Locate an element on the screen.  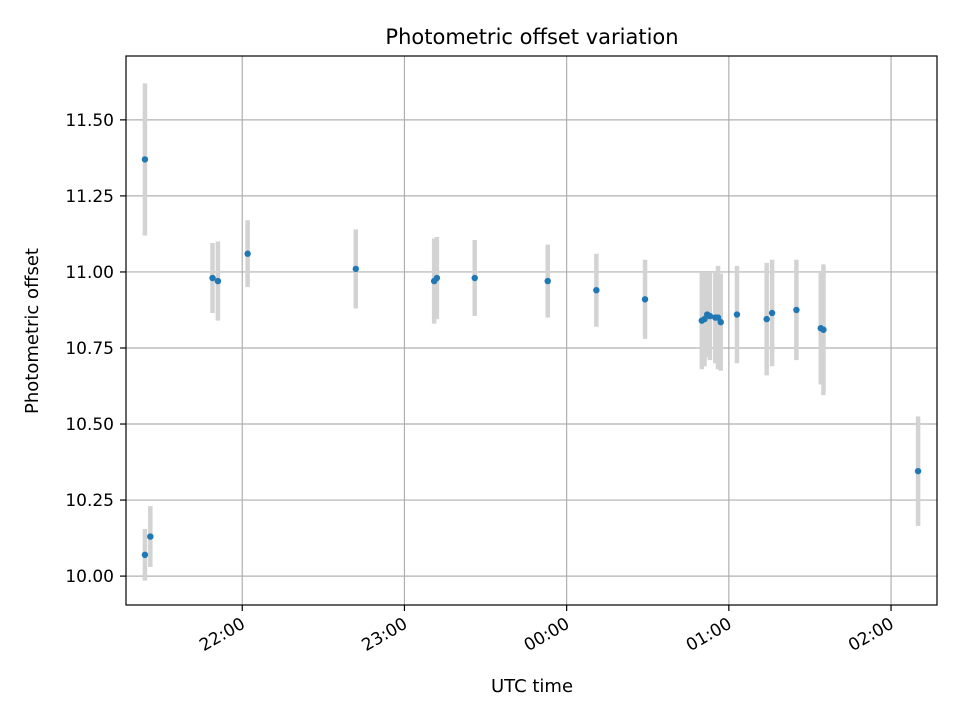
y-tick-label: 11.25 is located at coordinates (89, 197).